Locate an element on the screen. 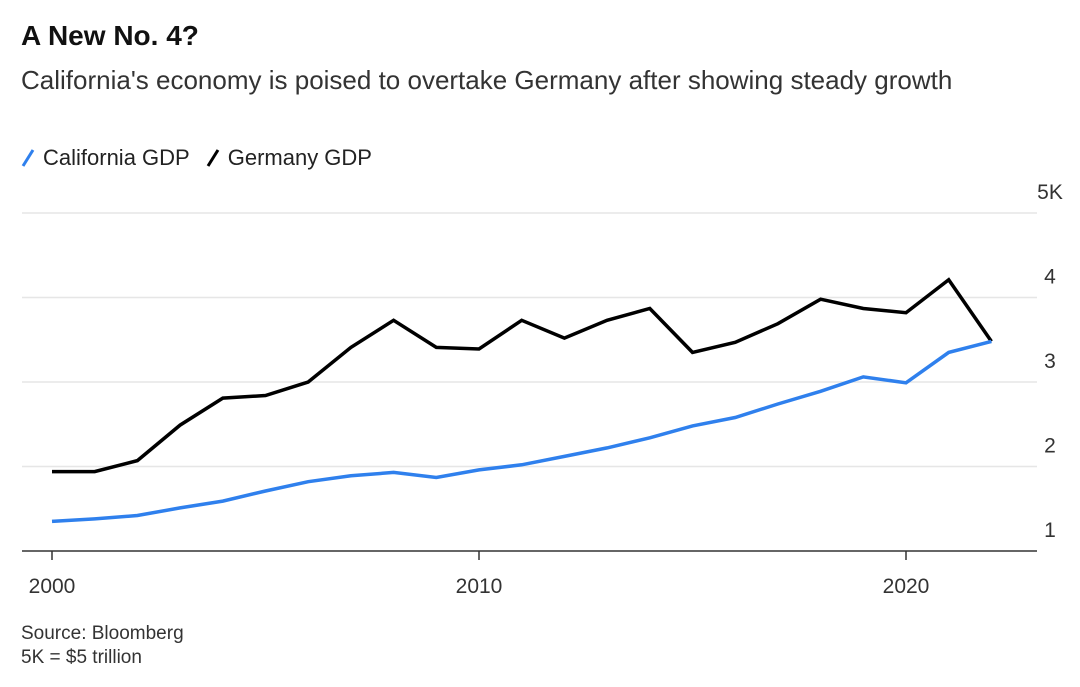 Image resolution: width=1080 pixels, height=687 pixels. chart-title: A New No. 4? is located at coordinates (110, 35).